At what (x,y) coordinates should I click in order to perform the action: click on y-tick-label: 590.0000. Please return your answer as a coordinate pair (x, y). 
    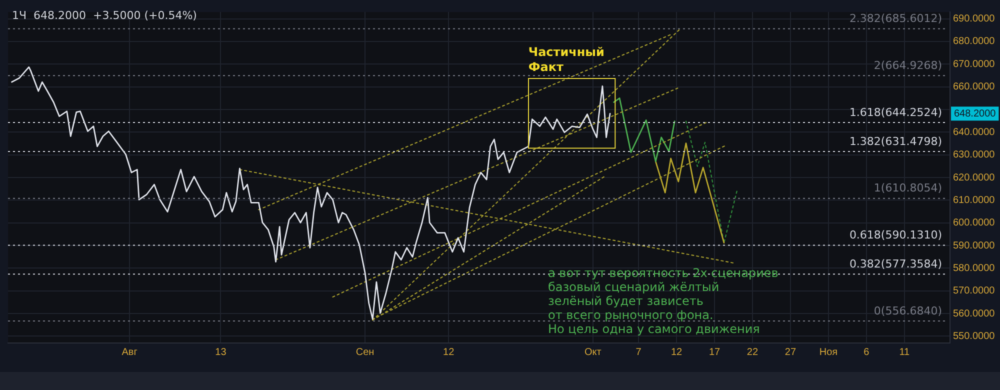
    Looking at the image, I should click on (974, 246).